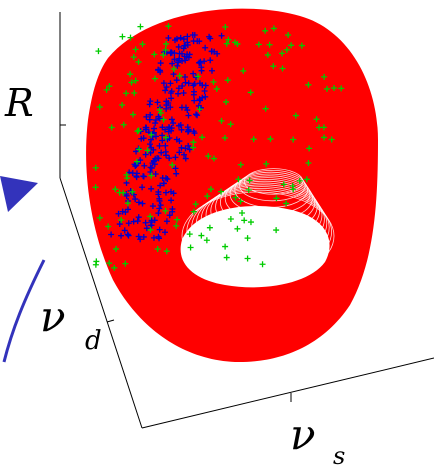 The image size is (434, 468). What do you see at coordinates (24, 311) in the screenshot?
I see `arrow-curve` at bounding box center [24, 311].